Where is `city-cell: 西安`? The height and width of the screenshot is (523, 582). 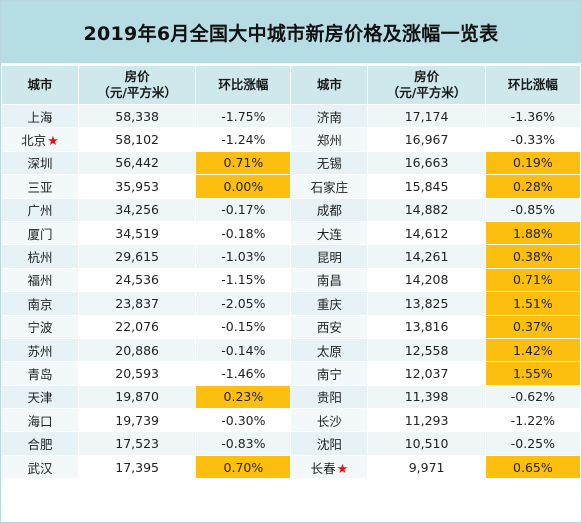
city-cell: 西安 is located at coordinates (329, 326).